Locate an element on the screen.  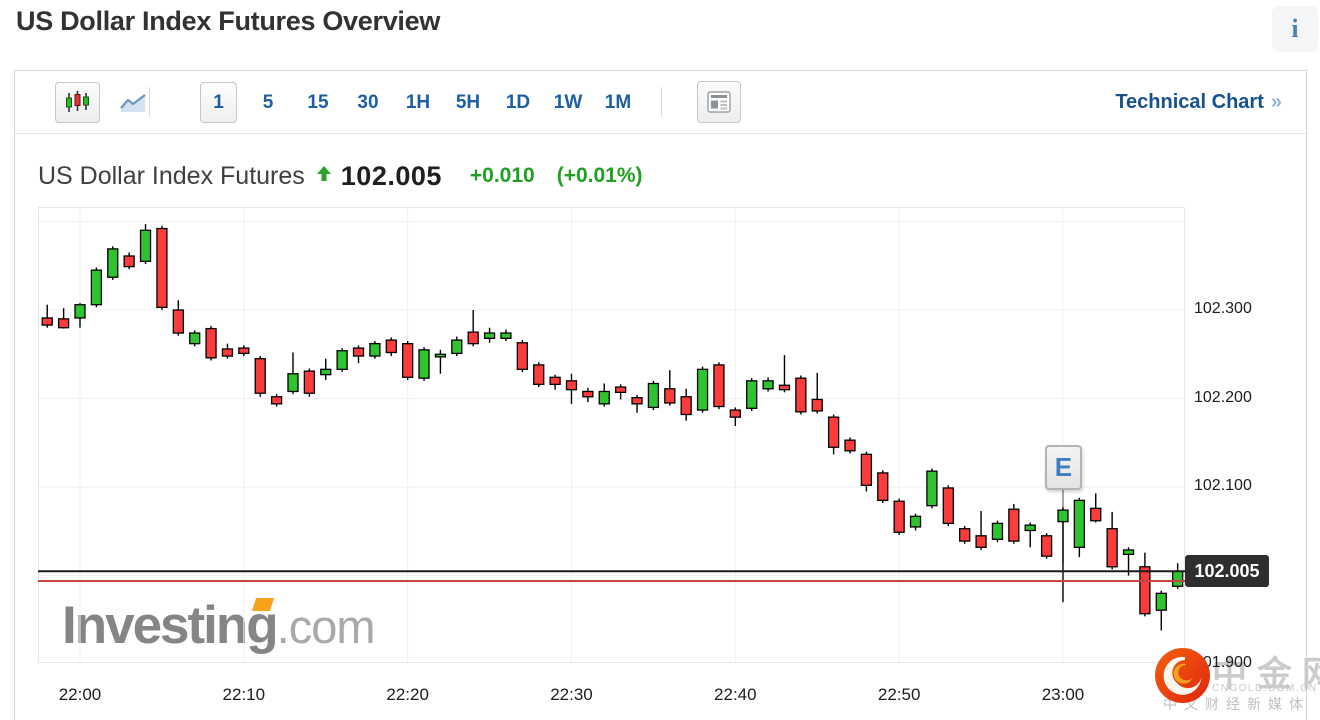
candlestick-chart-button is located at coordinates (77, 102).